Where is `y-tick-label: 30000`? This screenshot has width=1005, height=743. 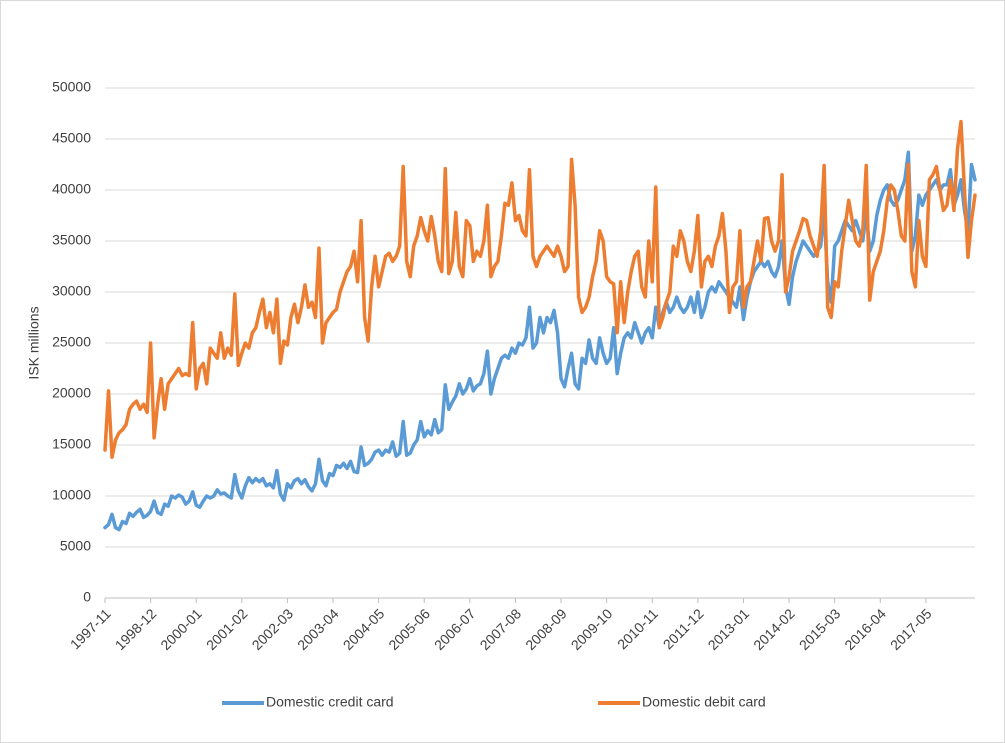 y-tick-label: 30000 is located at coordinates (71, 291).